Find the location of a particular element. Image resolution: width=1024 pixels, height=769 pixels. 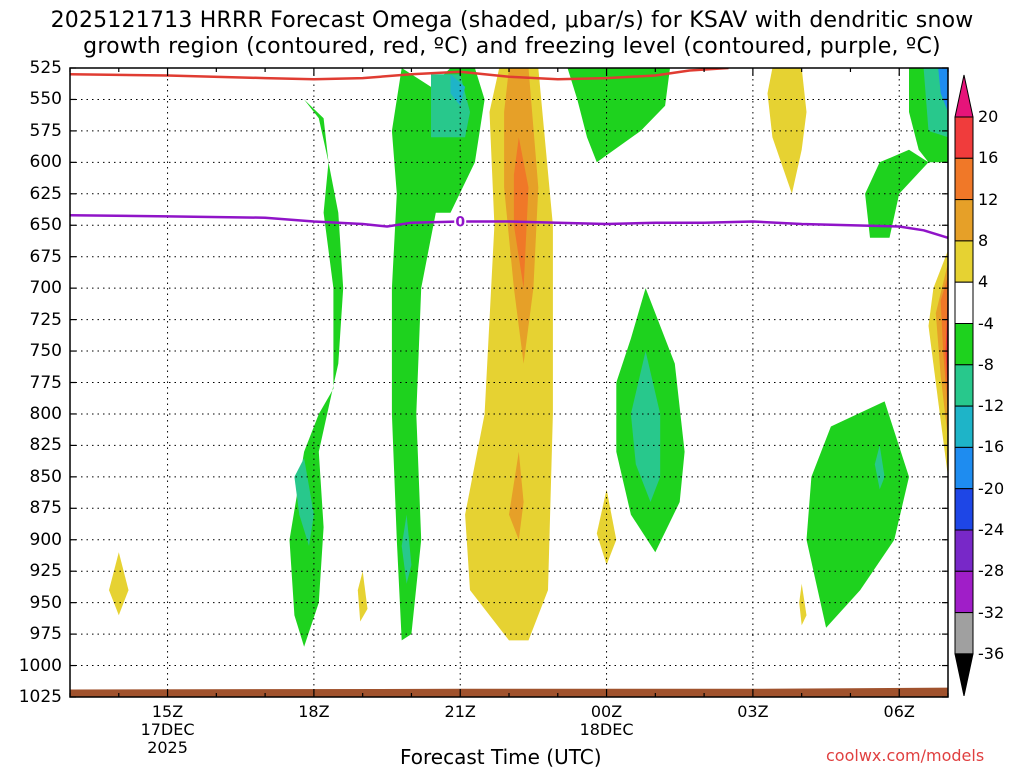

y-tick-label-775: 775 is located at coordinates (45, 382).